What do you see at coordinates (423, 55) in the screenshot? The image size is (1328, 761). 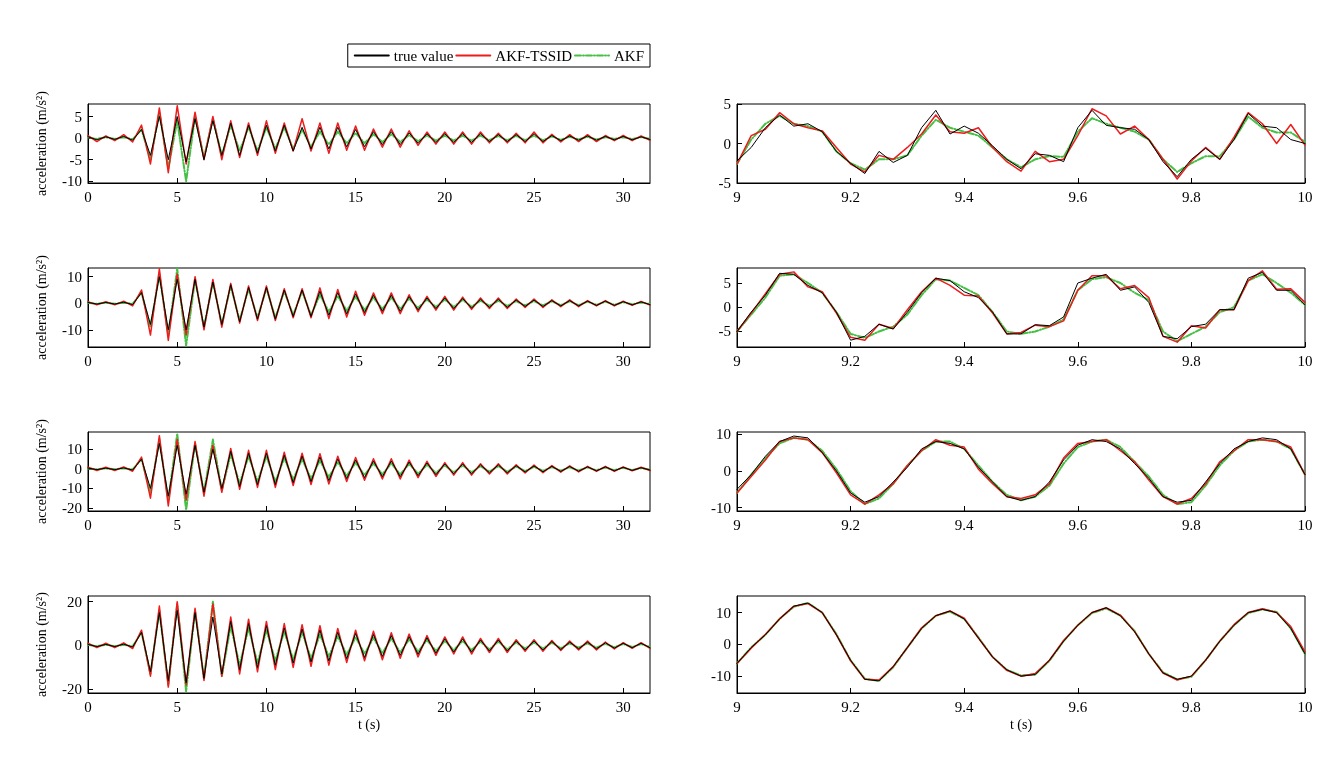 I see `legend-label: true value` at bounding box center [423, 55].